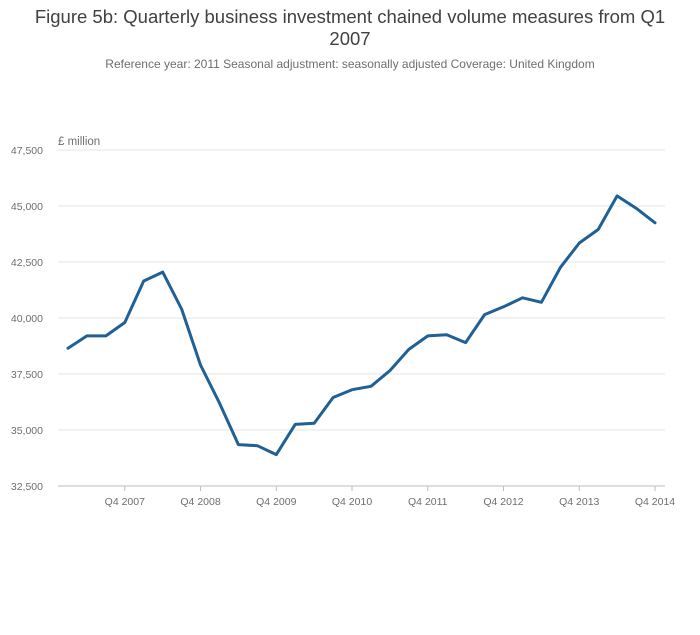 This screenshot has width=700, height=635. Describe the element at coordinates (27, 263) in the screenshot. I see `y-tick-label: 42,500` at that location.